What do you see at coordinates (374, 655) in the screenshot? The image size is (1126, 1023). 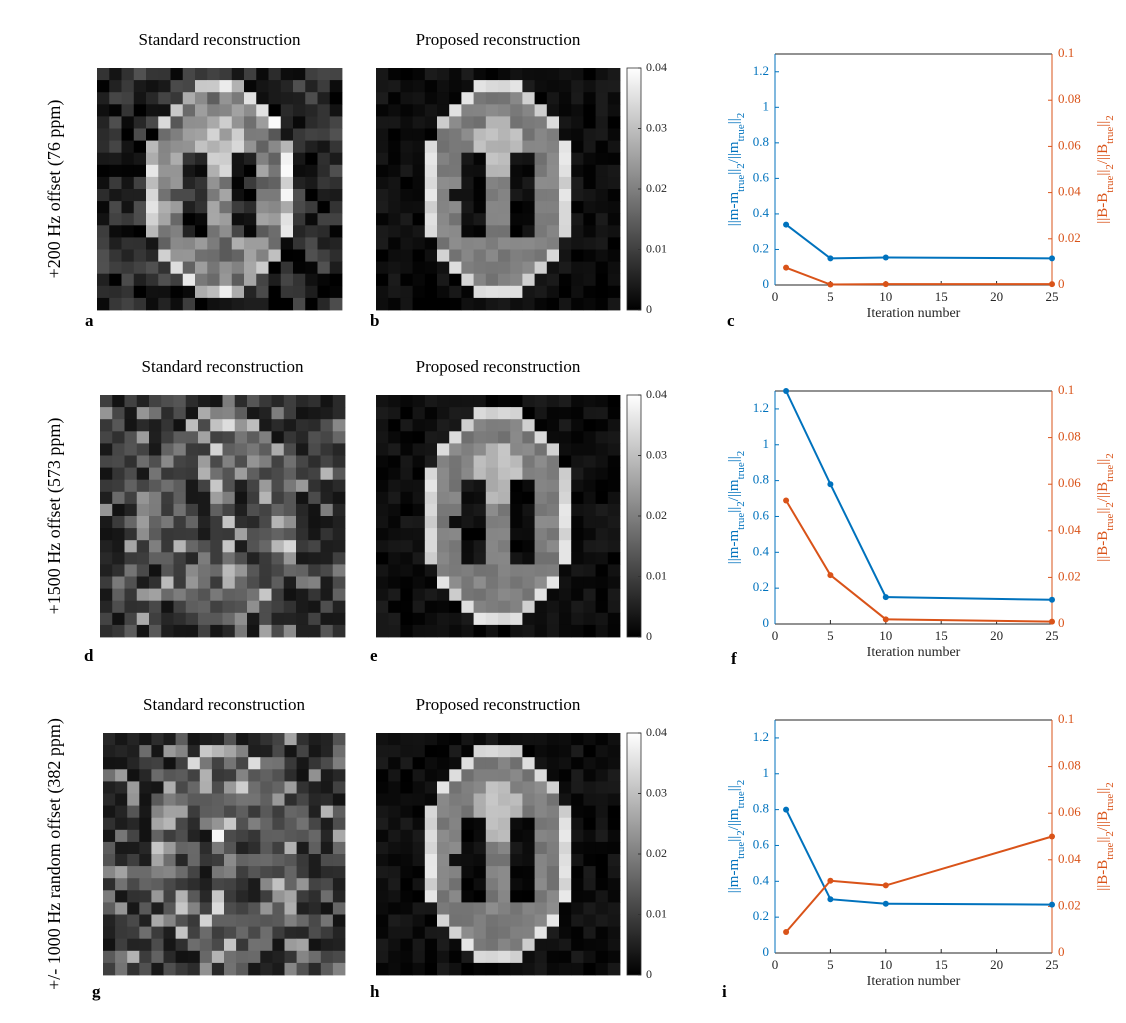 I see `panel-letter: e` at bounding box center [374, 655].